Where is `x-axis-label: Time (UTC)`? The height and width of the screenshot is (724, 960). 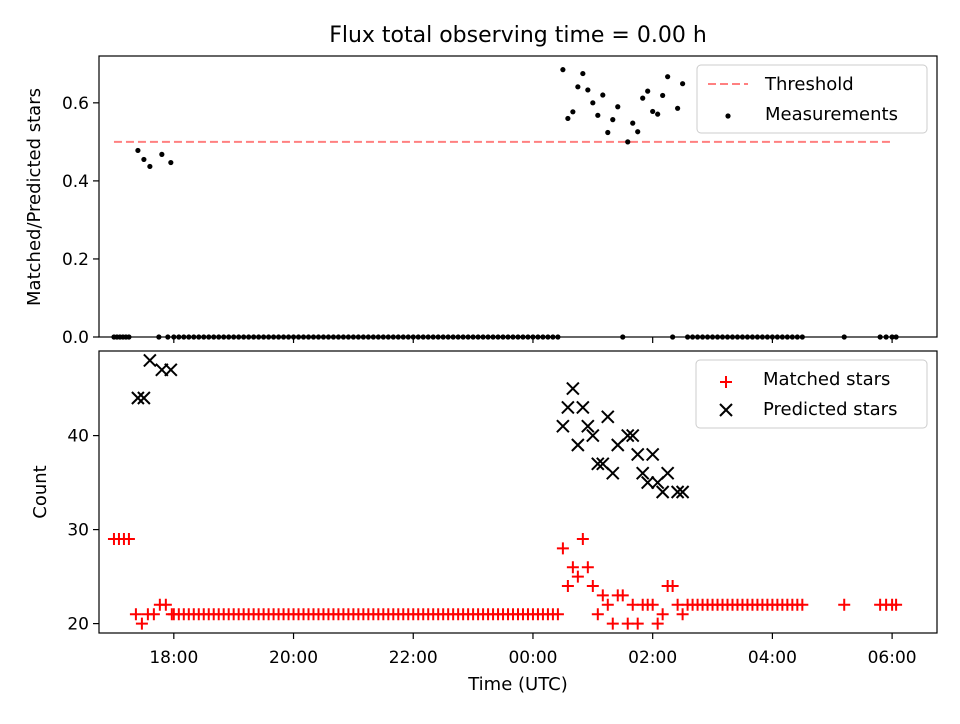
x-axis-label: Time (UTC) is located at coordinates (517, 684).